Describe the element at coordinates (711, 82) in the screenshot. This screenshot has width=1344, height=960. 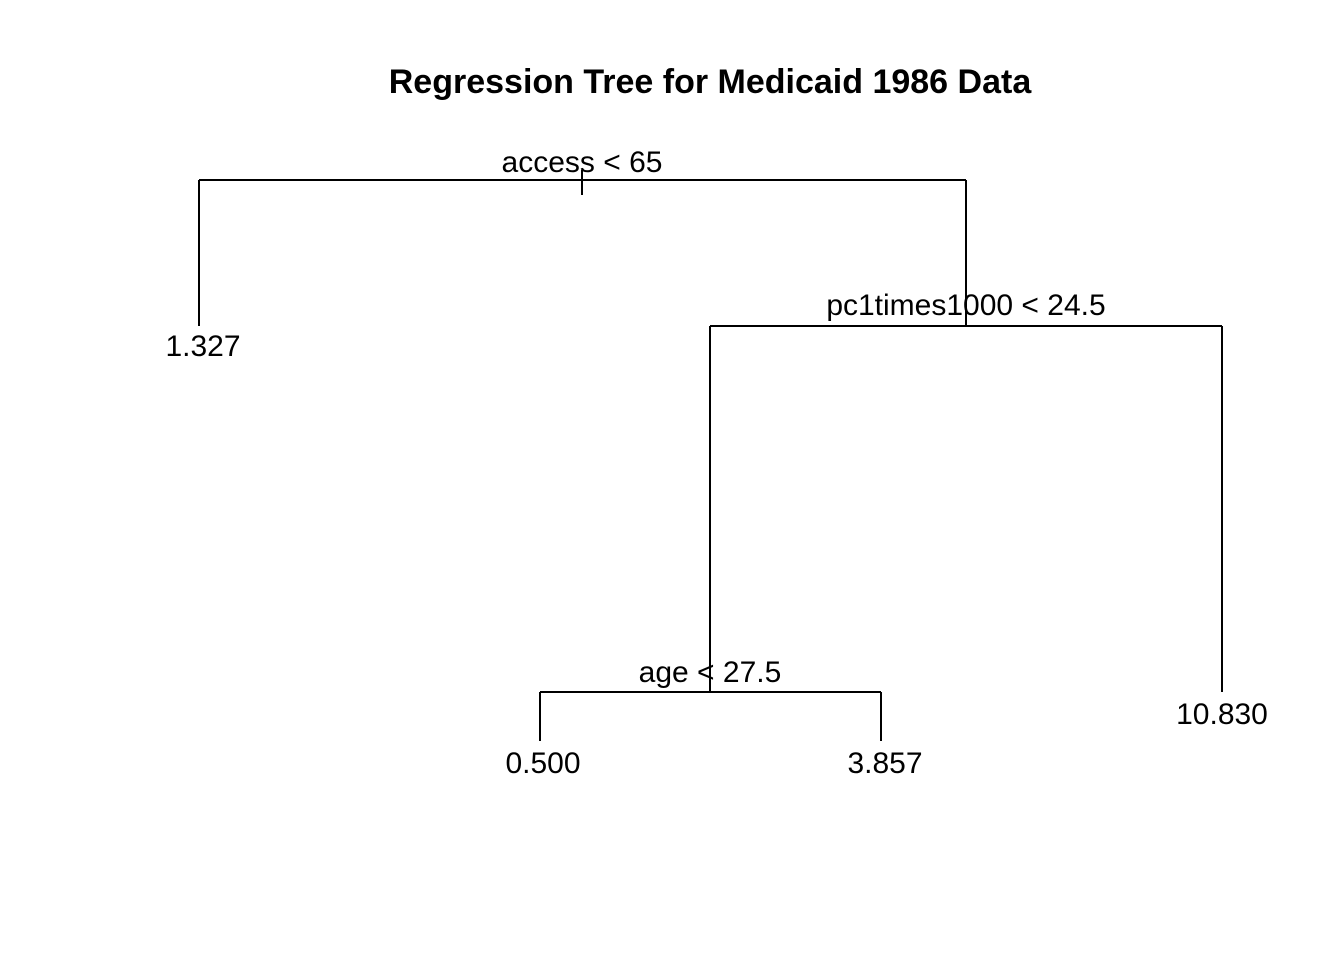
I see `figure-title: Regression Tree for Medicaid 1986 Data` at that location.